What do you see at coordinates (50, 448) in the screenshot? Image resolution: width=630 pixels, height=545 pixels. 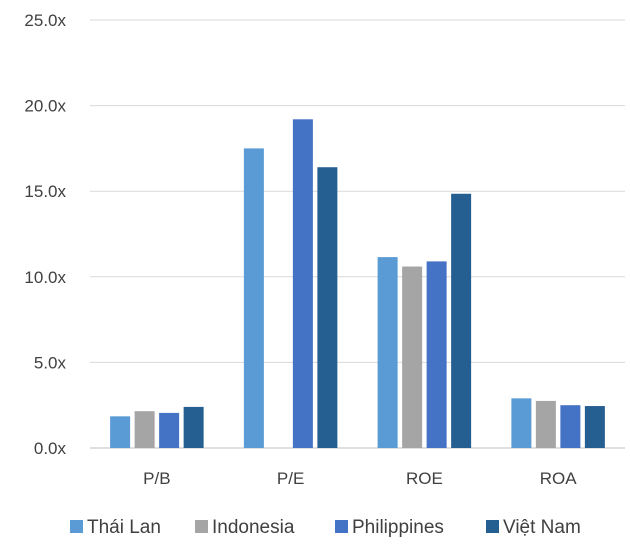 I see `y-tick-label: 0.0x` at bounding box center [50, 448].